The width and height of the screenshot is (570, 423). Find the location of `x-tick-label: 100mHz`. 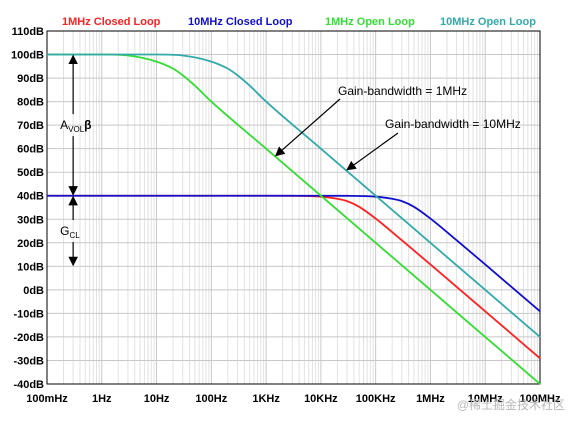

x-tick-label: 100mHz is located at coordinates (47, 399).